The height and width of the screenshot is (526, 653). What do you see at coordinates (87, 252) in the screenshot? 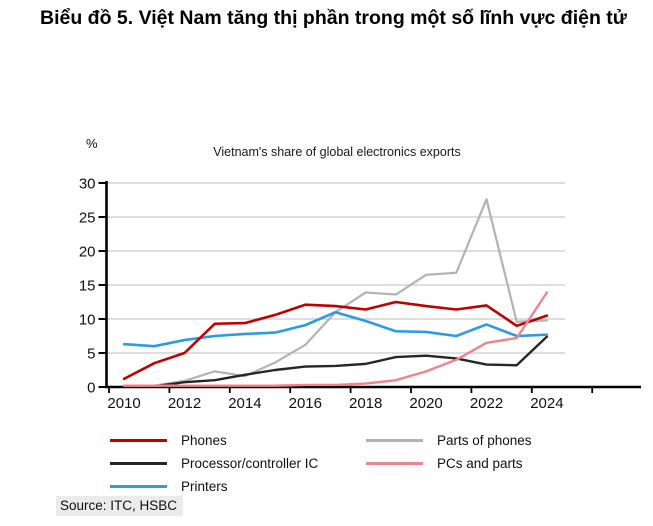
I see `y-tick-label-20: 20` at bounding box center [87, 252].